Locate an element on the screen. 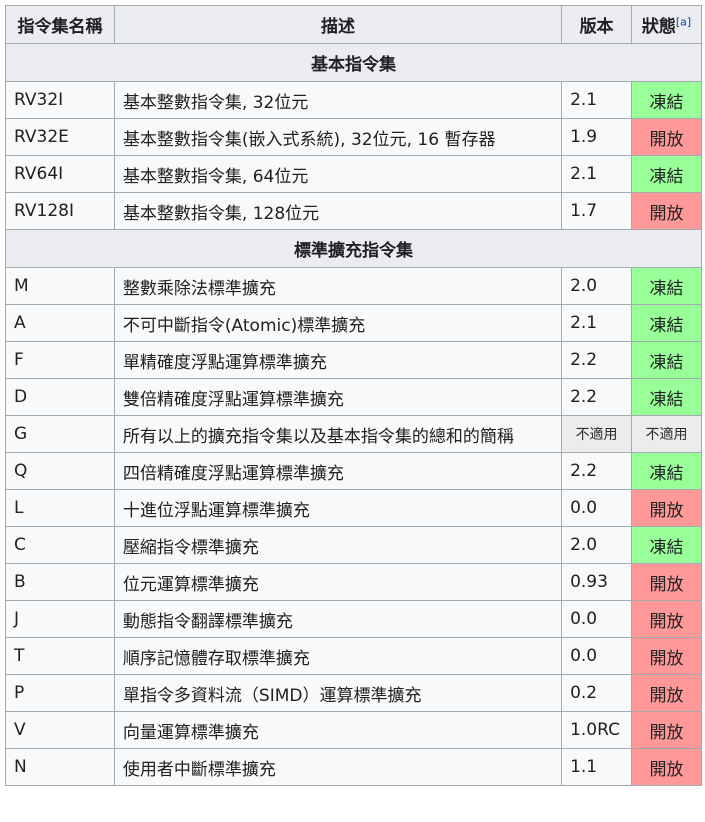 The height and width of the screenshot is (822, 705). table-row: RV32I 基本整數指令集, 32位元 2.1 凍結 is located at coordinates (353, 100).